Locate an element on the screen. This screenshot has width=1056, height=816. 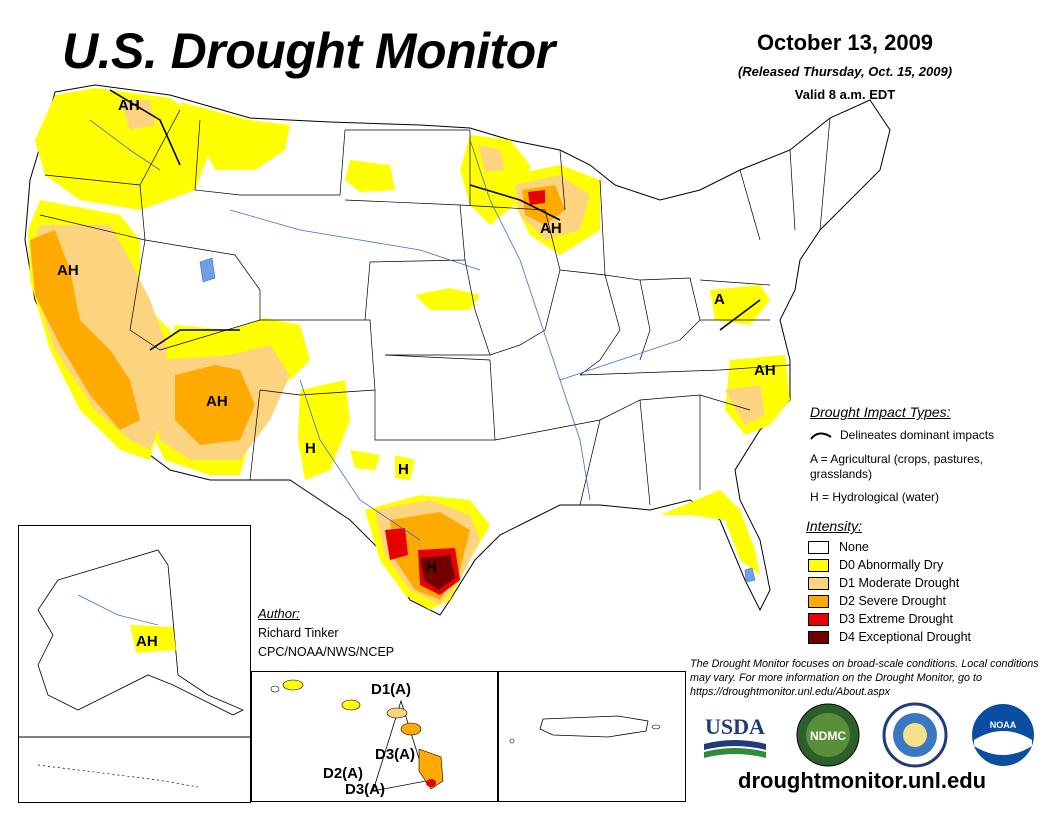
legend-label: D0 Abnormally Dry is located at coordinates (891, 565).